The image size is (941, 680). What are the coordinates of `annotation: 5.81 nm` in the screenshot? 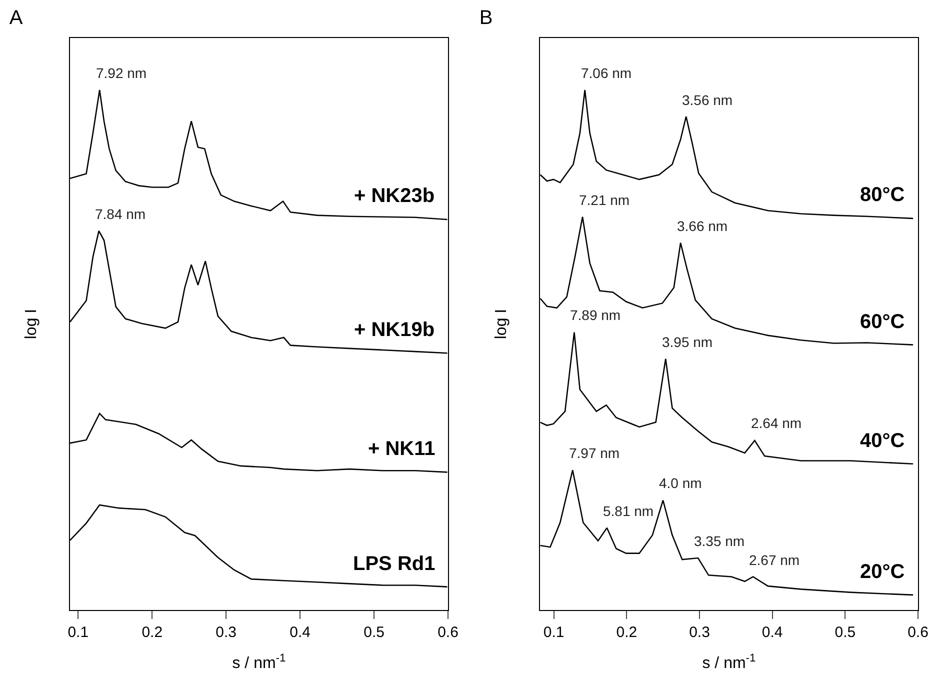 It's located at (628, 511).